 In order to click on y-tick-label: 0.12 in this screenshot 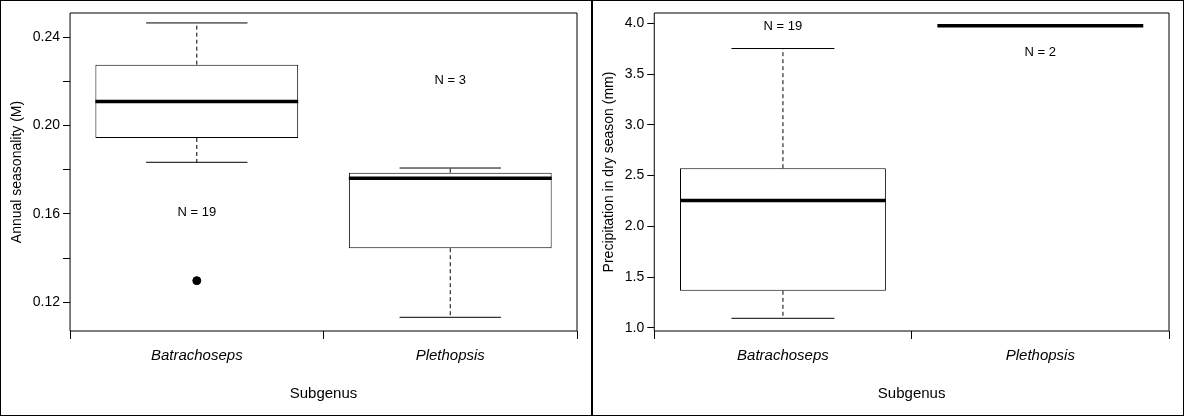, I will do `click(46, 301)`.